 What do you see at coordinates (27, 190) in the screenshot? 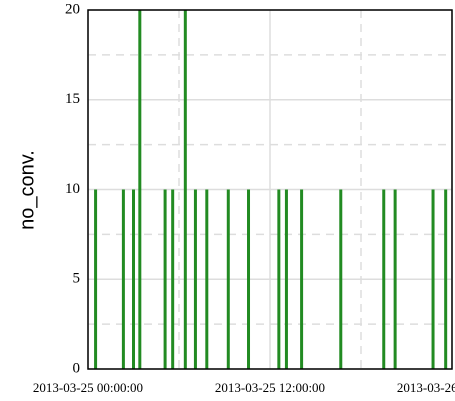
I see `y-axis-label: no_conv.` at bounding box center [27, 190].